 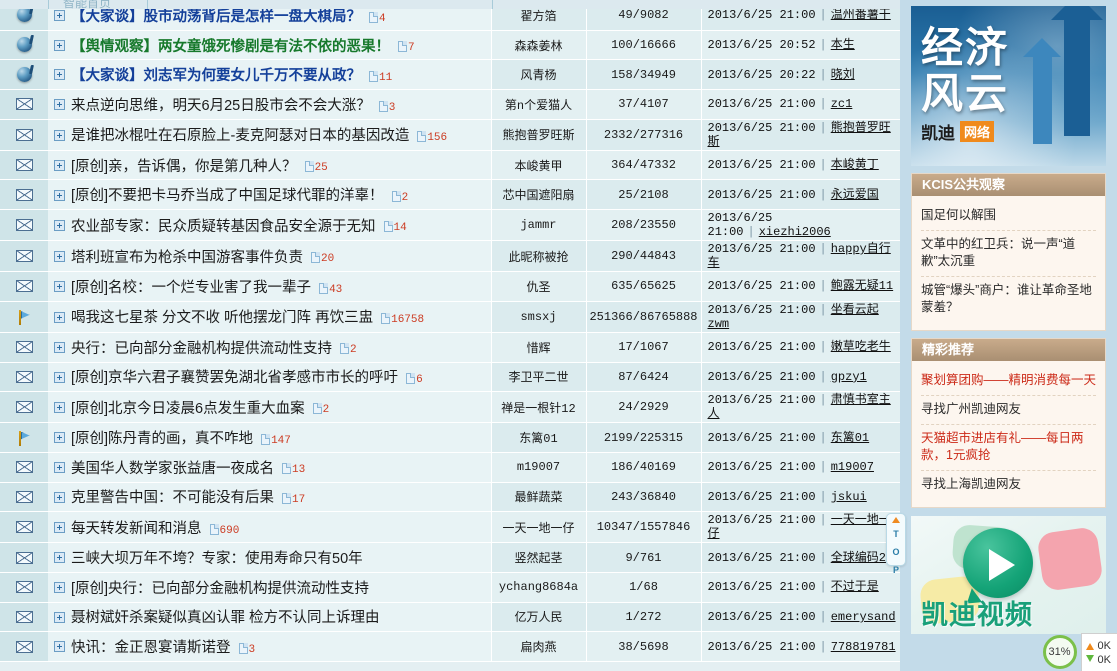 I want to click on thread-title-link: [原创]名校：一个烂专业害了我一辈子, so click(x=191, y=287).